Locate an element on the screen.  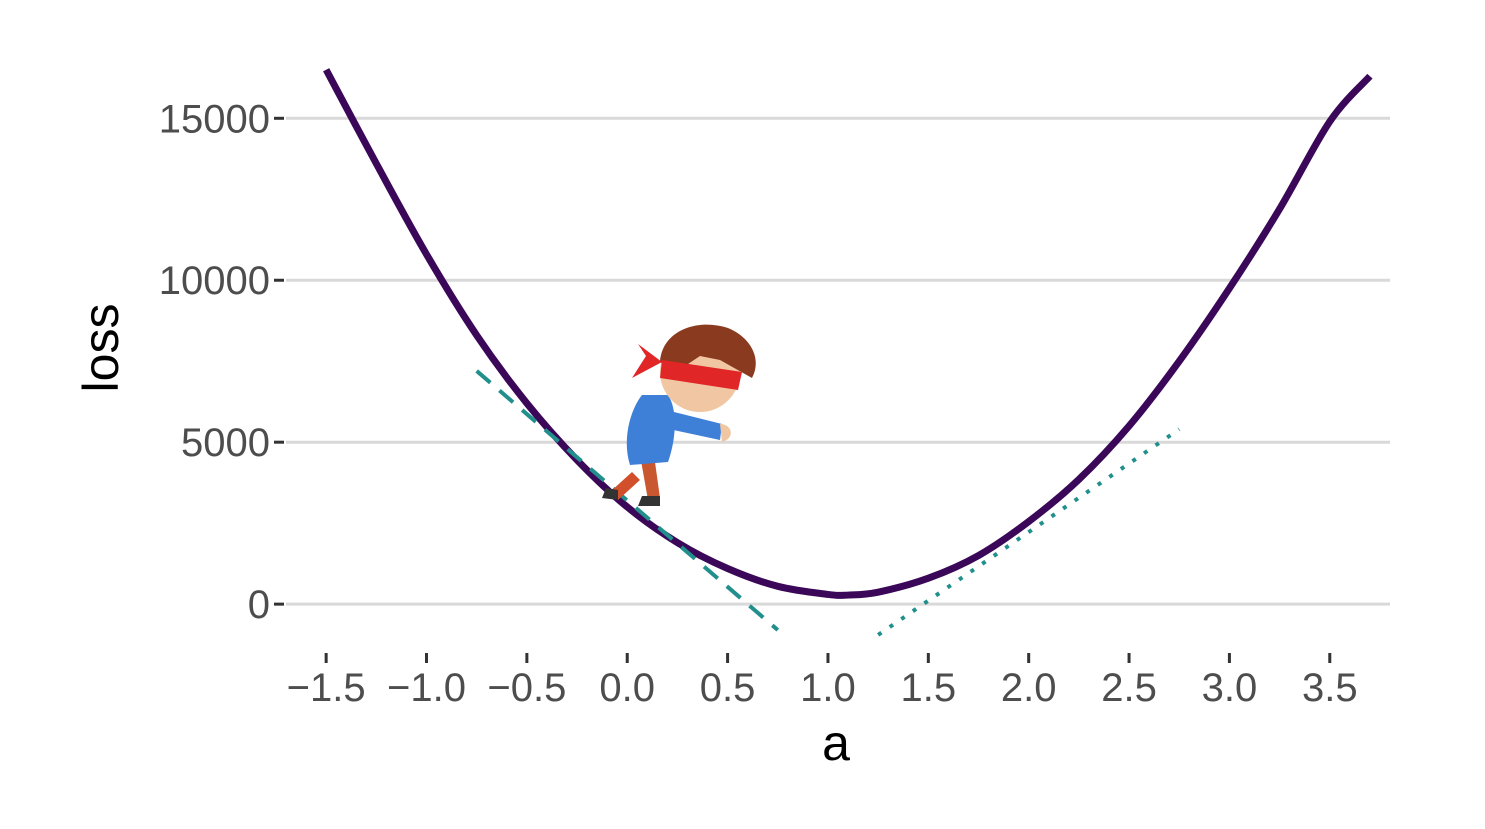
x-tick-label: 2.5 is located at coordinates (1129, 688).